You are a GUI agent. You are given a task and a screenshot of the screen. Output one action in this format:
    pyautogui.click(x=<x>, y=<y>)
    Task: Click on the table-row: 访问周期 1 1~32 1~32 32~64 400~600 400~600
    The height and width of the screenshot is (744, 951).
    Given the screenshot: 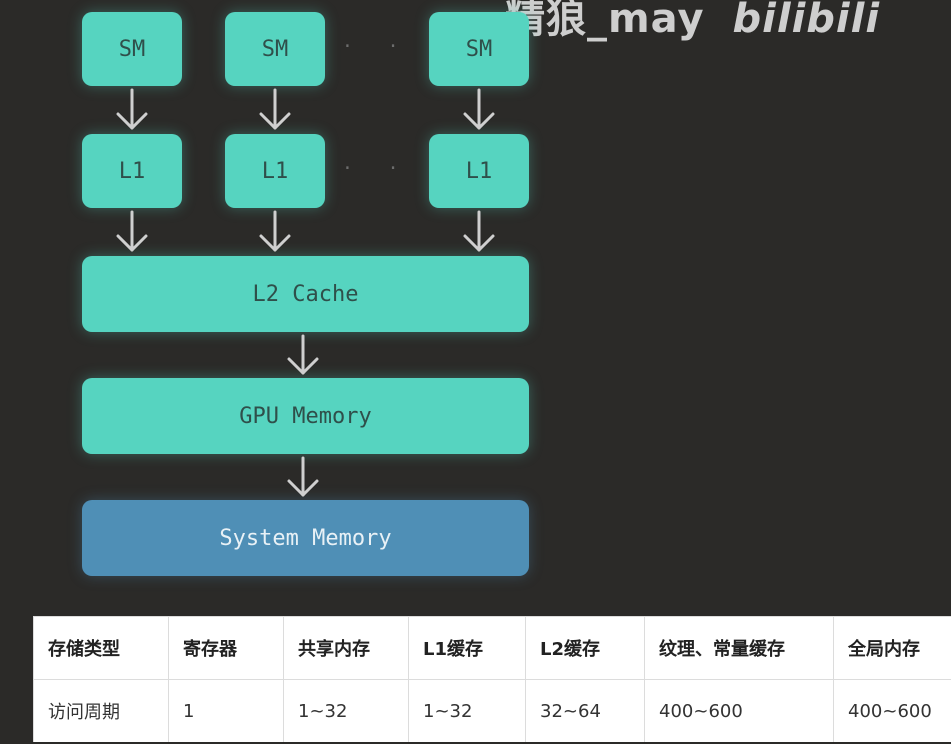 What is the action you would take?
    pyautogui.click(x=492, y=710)
    